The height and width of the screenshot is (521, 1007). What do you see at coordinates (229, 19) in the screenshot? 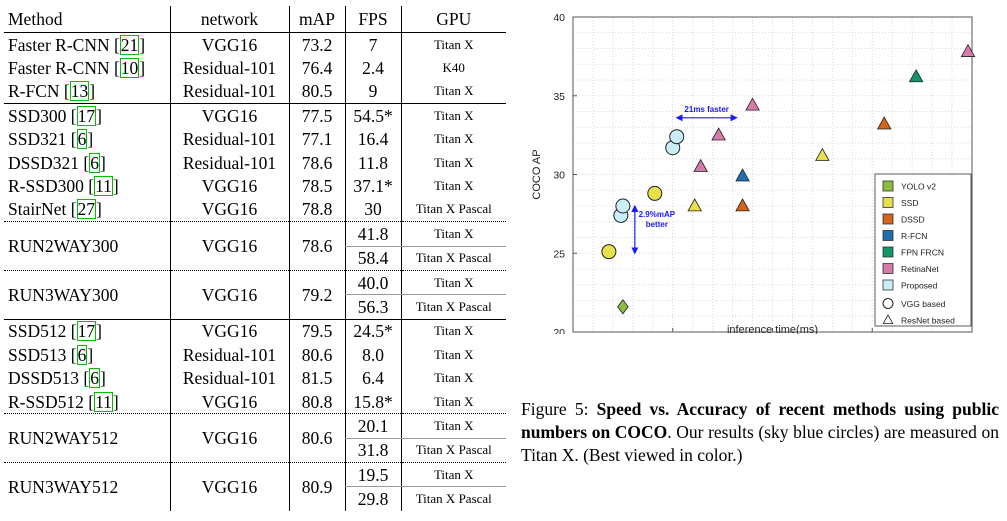
I see `header-network: network` at bounding box center [229, 19].